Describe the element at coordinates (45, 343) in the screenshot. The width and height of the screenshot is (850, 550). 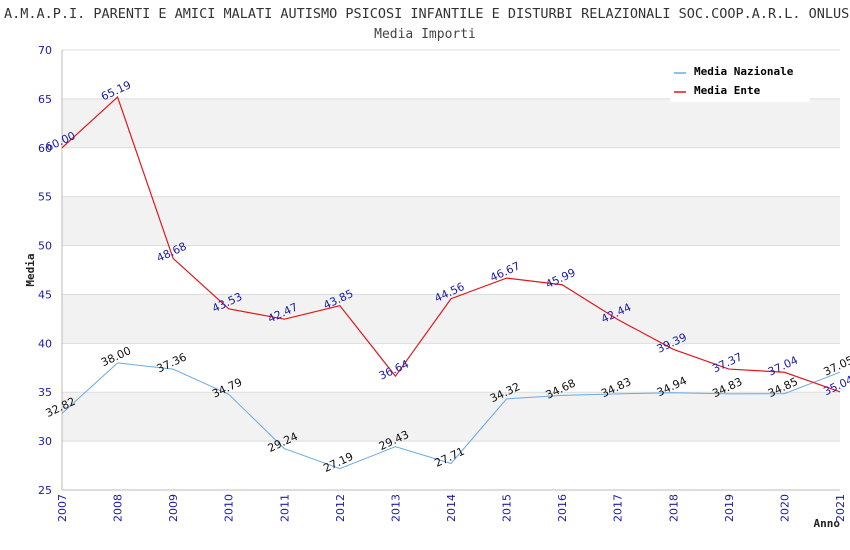
I see `y-tick-label: 40` at that location.